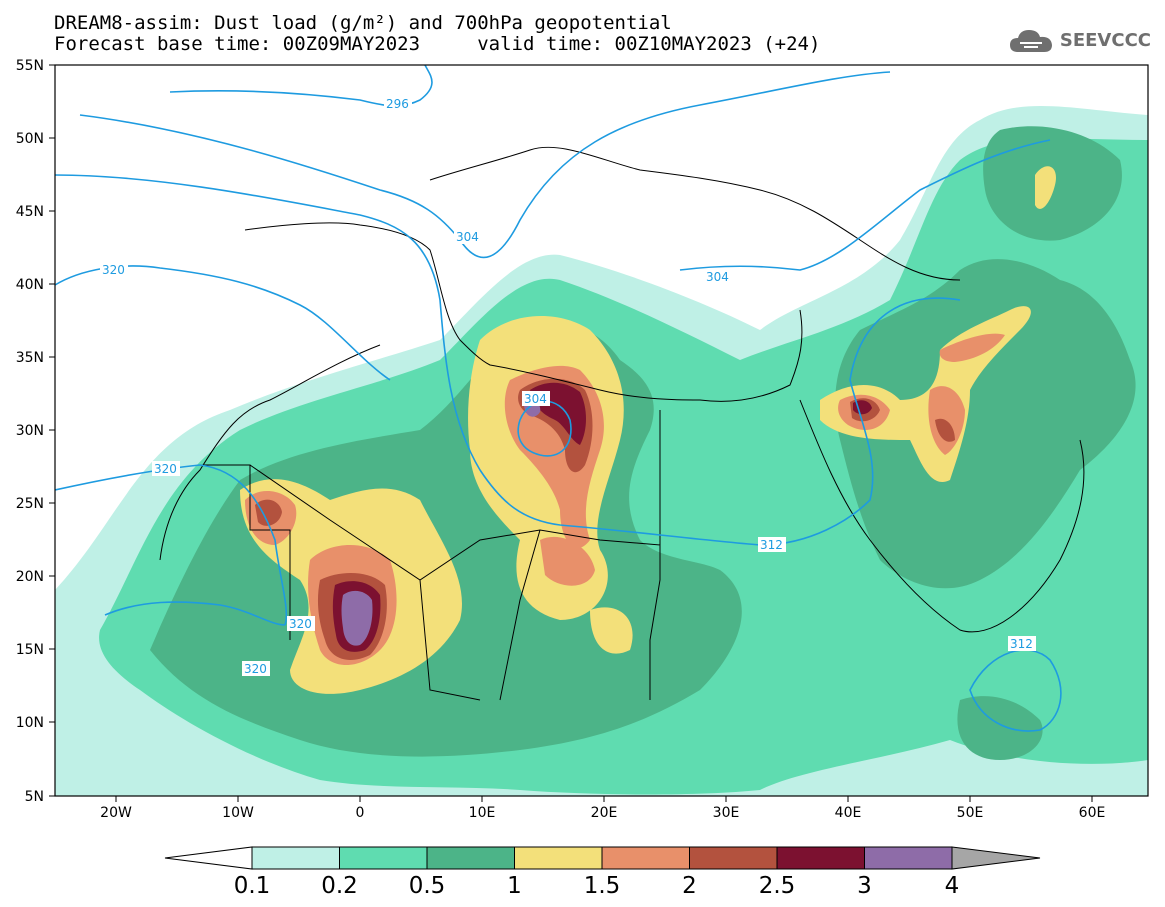  I want to click on contour-312-east, so click(1015, 690).